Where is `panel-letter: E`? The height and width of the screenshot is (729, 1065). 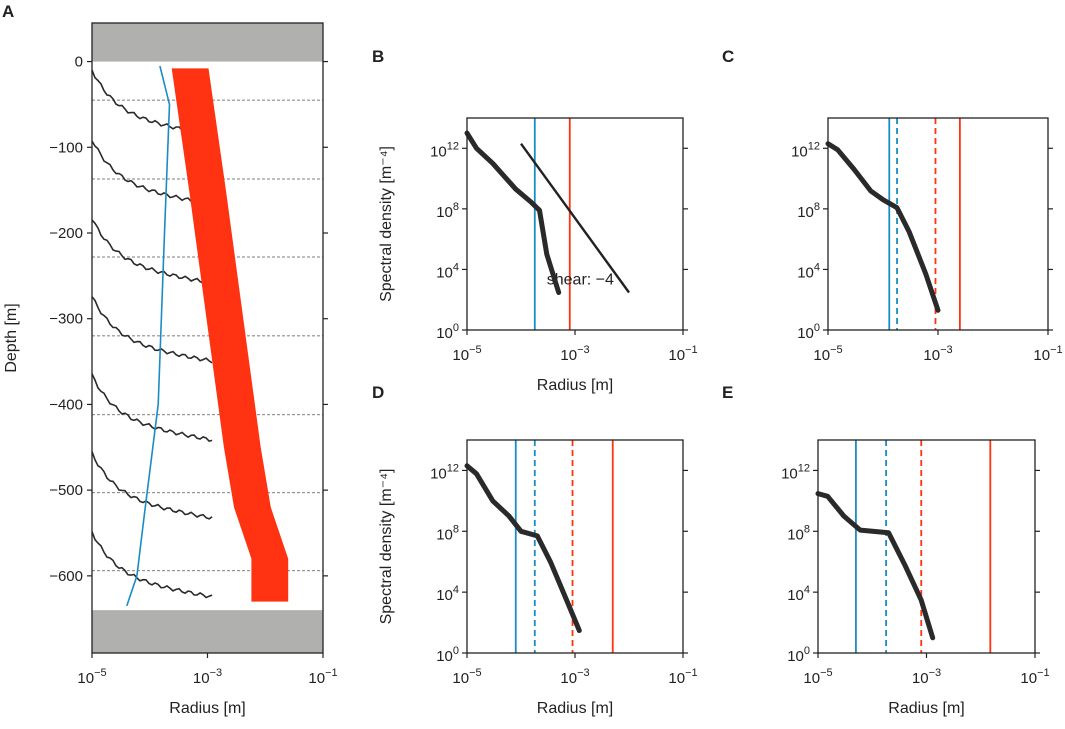 panel-letter: E is located at coordinates (727, 392).